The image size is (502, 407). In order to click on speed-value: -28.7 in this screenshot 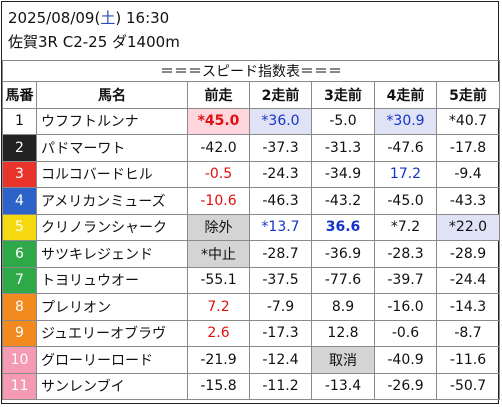, I will do `click(280, 254)`.